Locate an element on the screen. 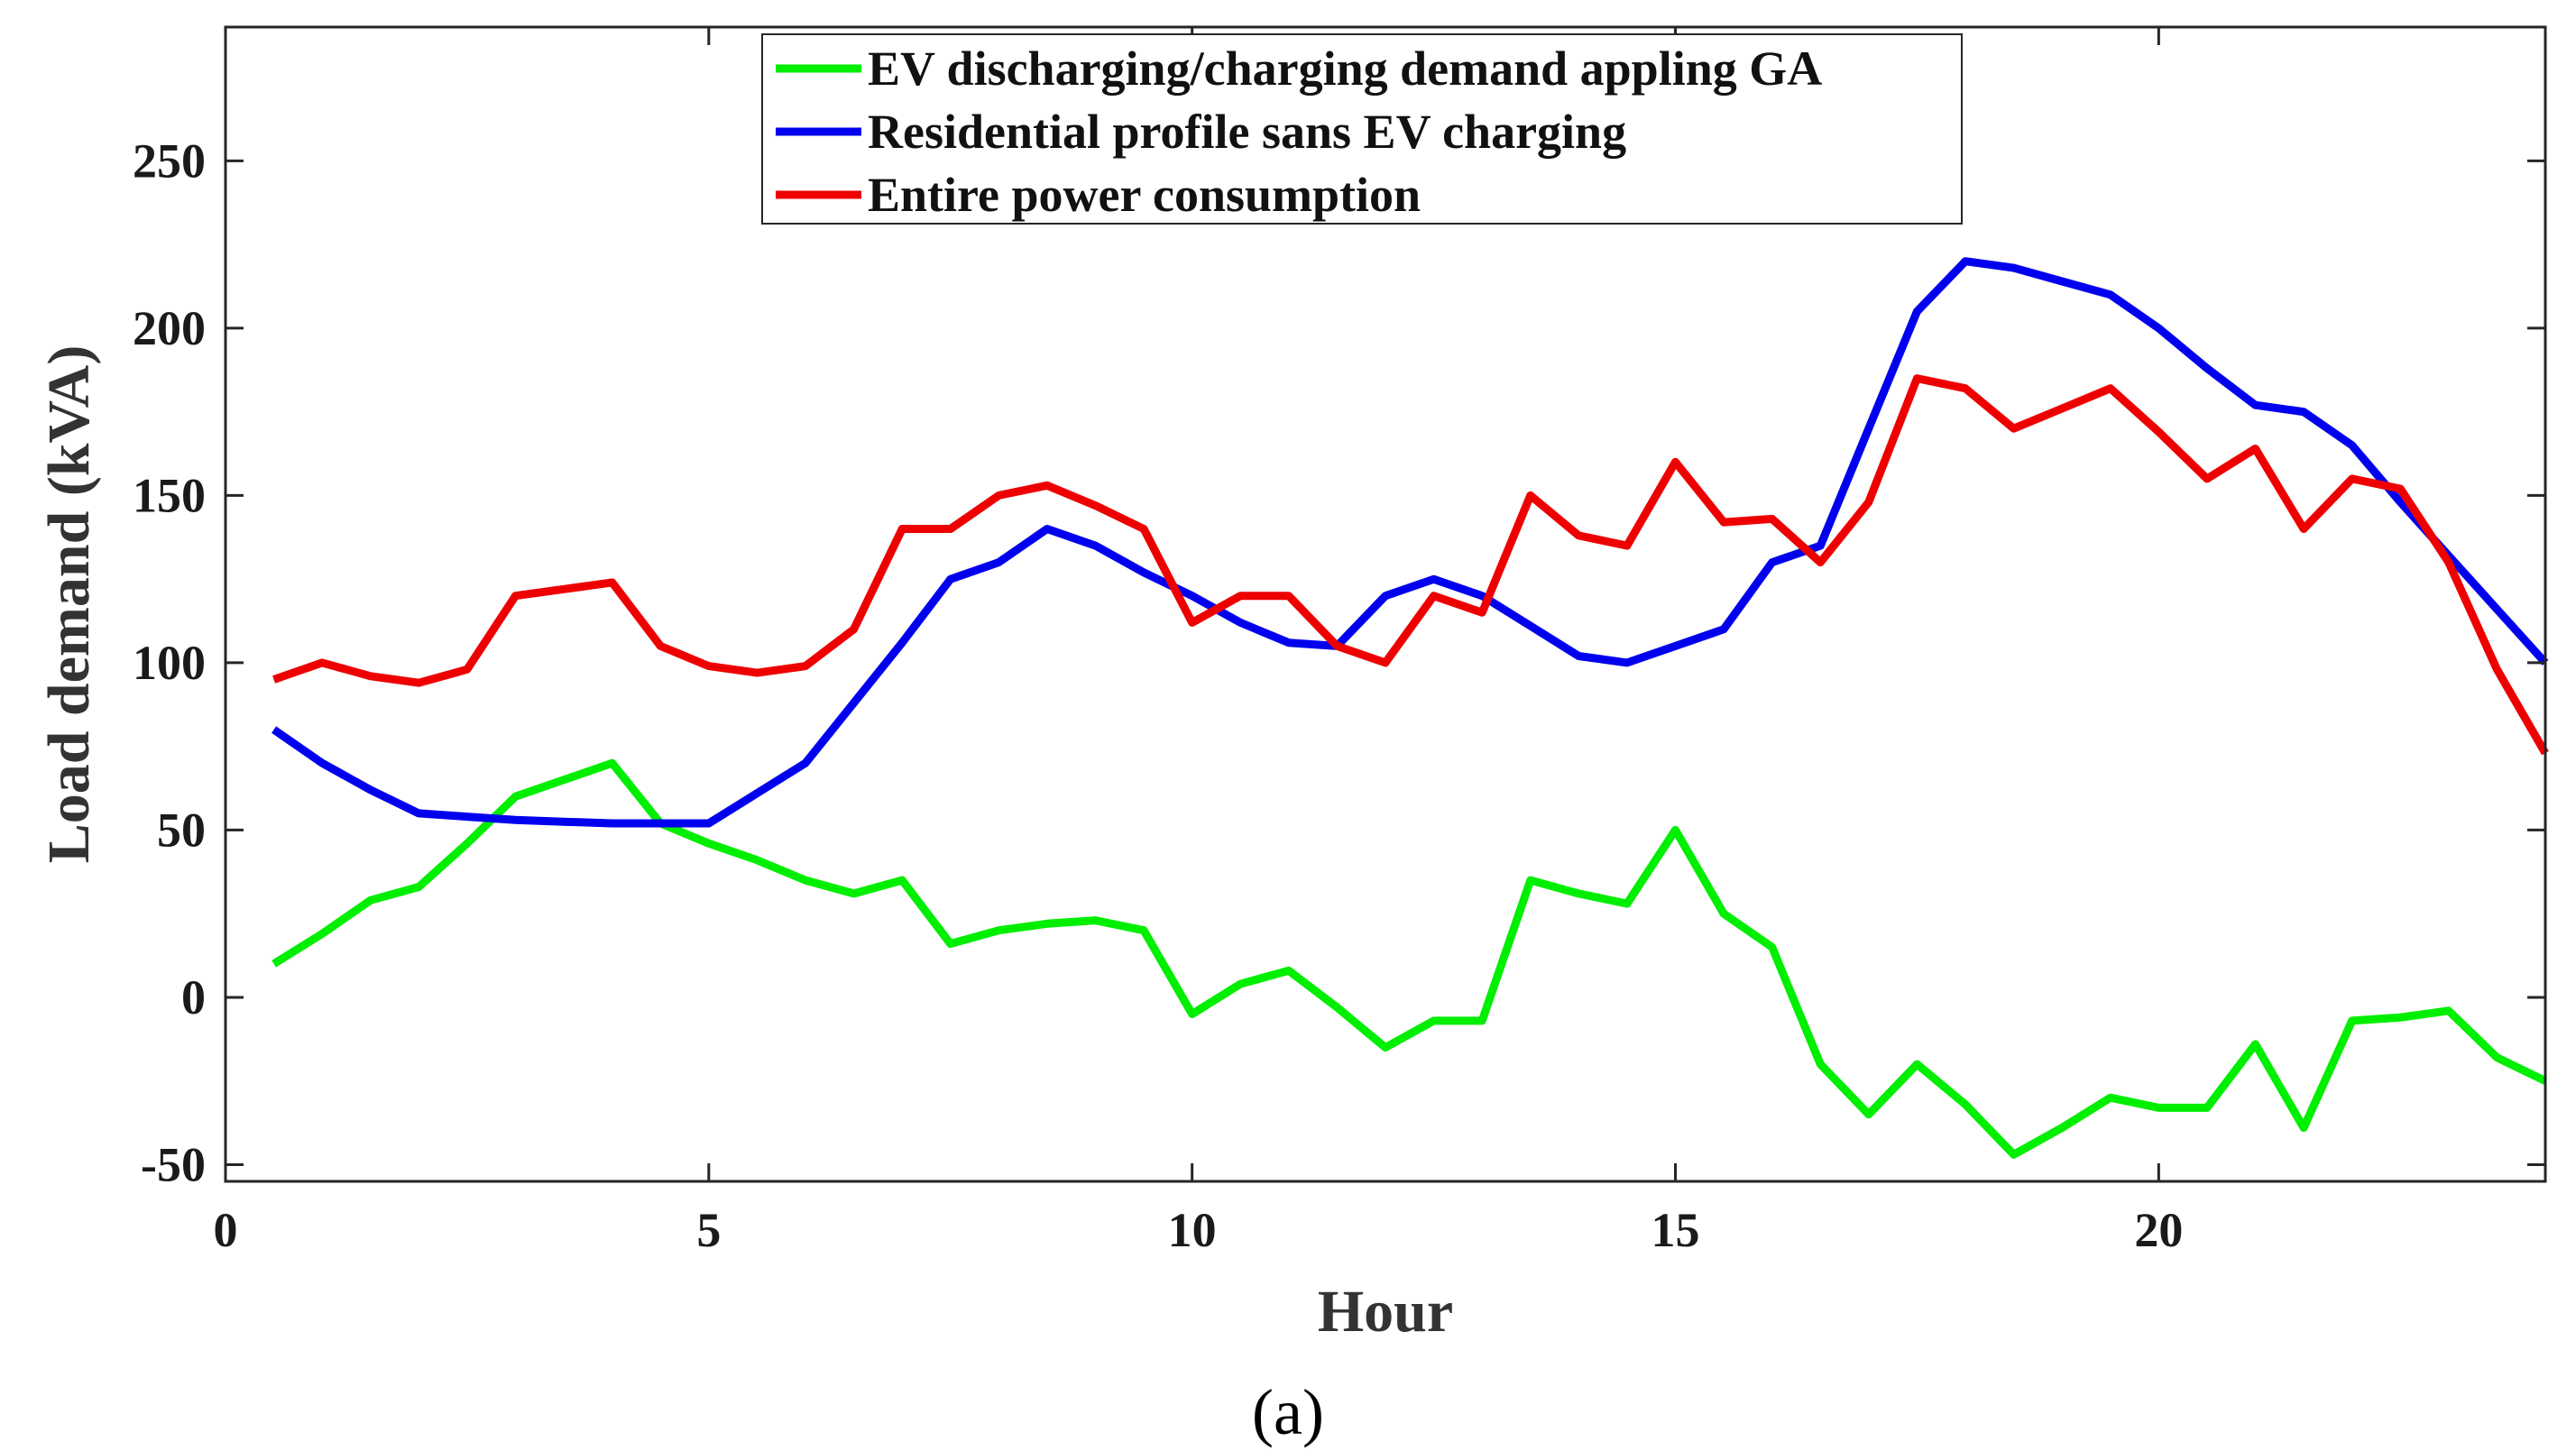 The image size is (2576, 1451). panel-label: (a) is located at coordinates (1288, 1412).